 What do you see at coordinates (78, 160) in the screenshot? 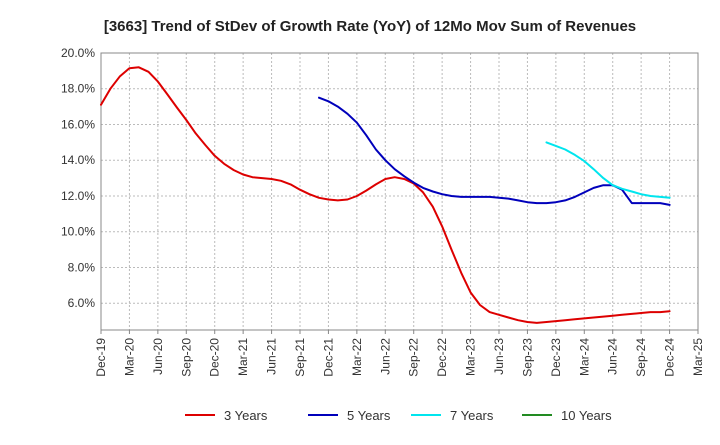
I see `y-tick-label: 14.0%` at bounding box center [78, 160].